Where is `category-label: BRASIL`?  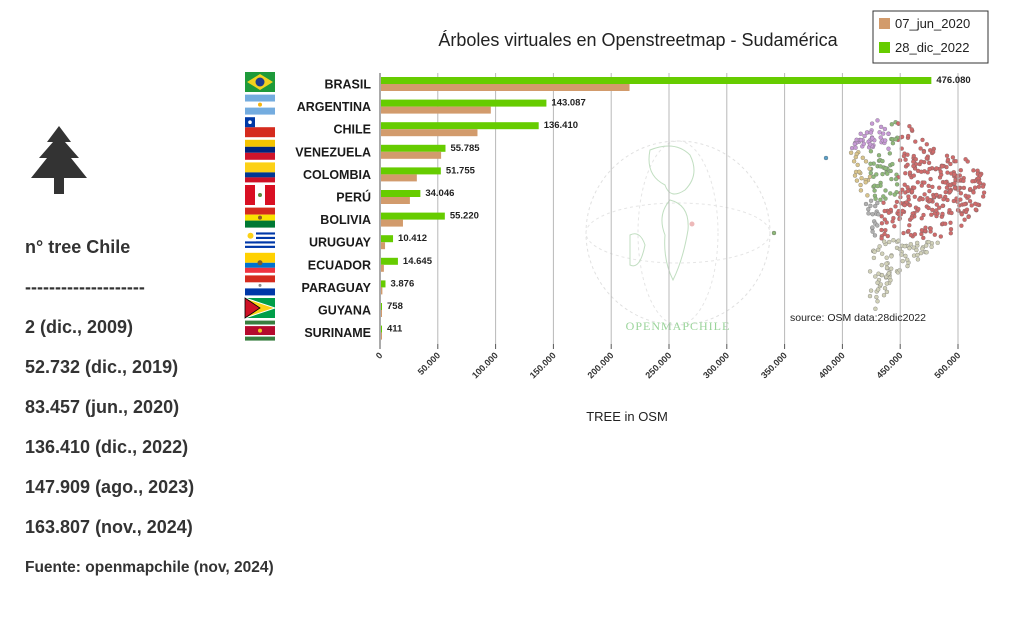
category-label: BRASIL is located at coordinates (347, 85).